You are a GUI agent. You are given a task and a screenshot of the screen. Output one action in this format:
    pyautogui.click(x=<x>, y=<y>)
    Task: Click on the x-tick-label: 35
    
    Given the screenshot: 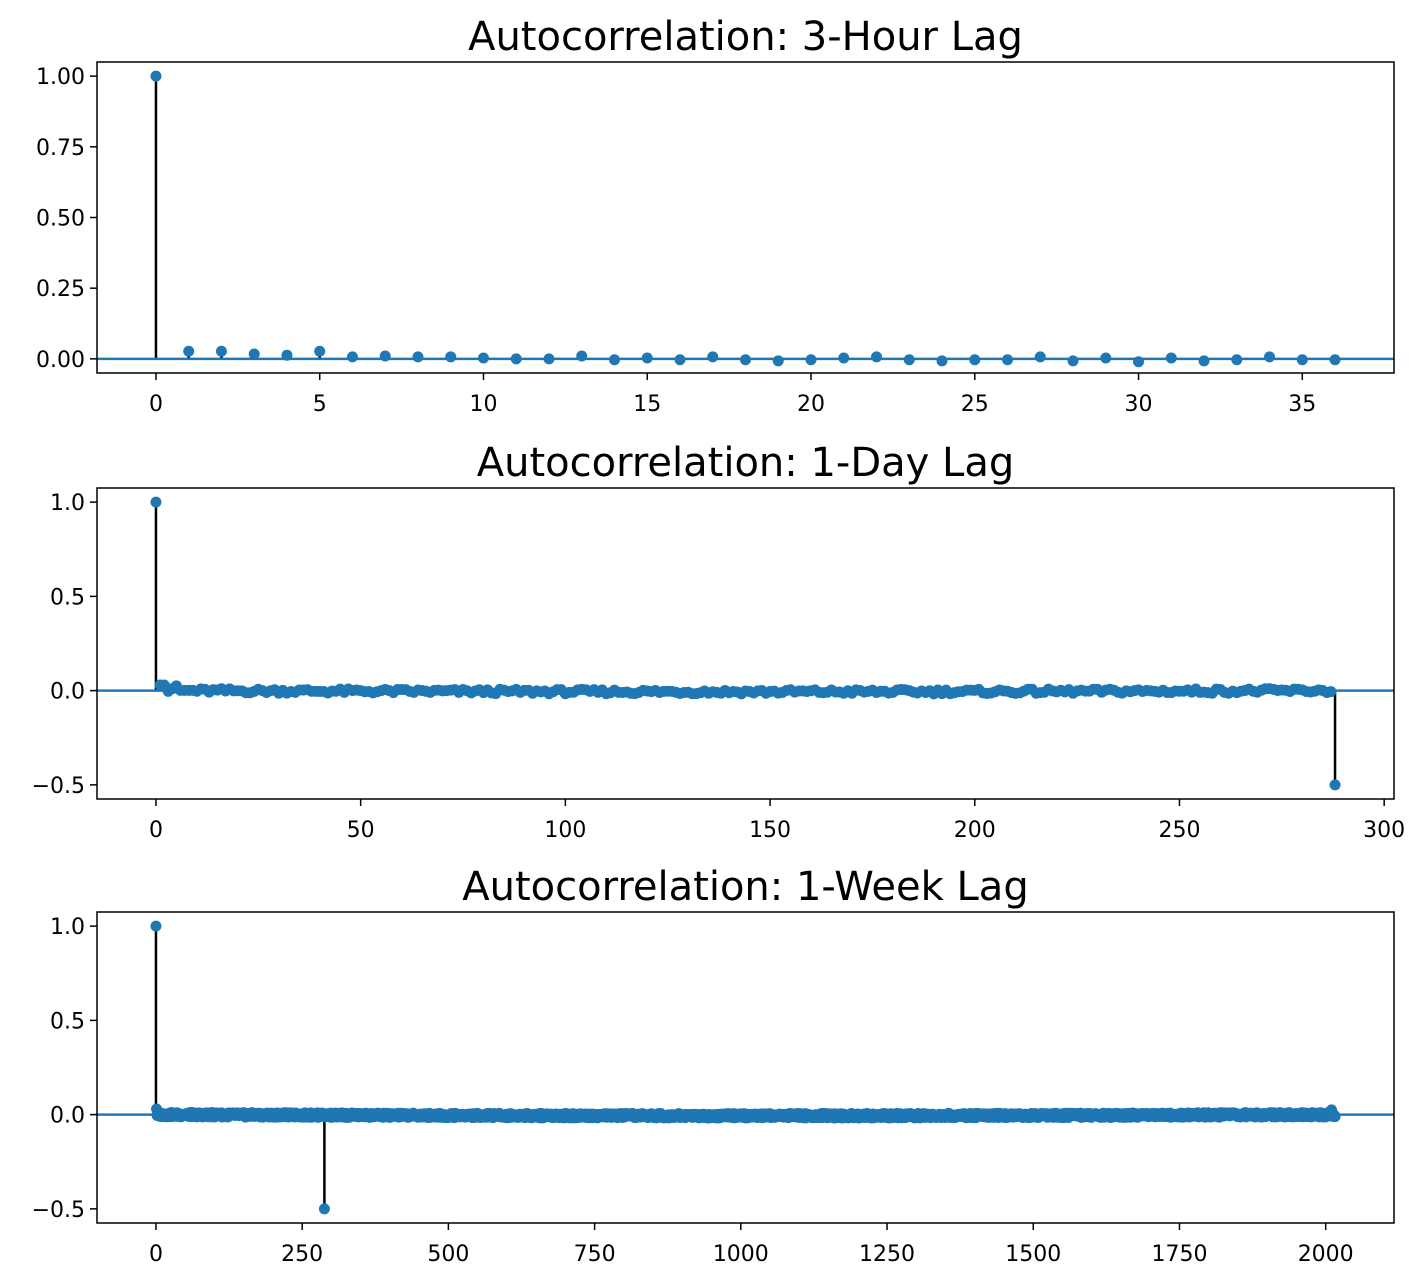 What is the action you would take?
    pyautogui.click(x=1302, y=404)
    